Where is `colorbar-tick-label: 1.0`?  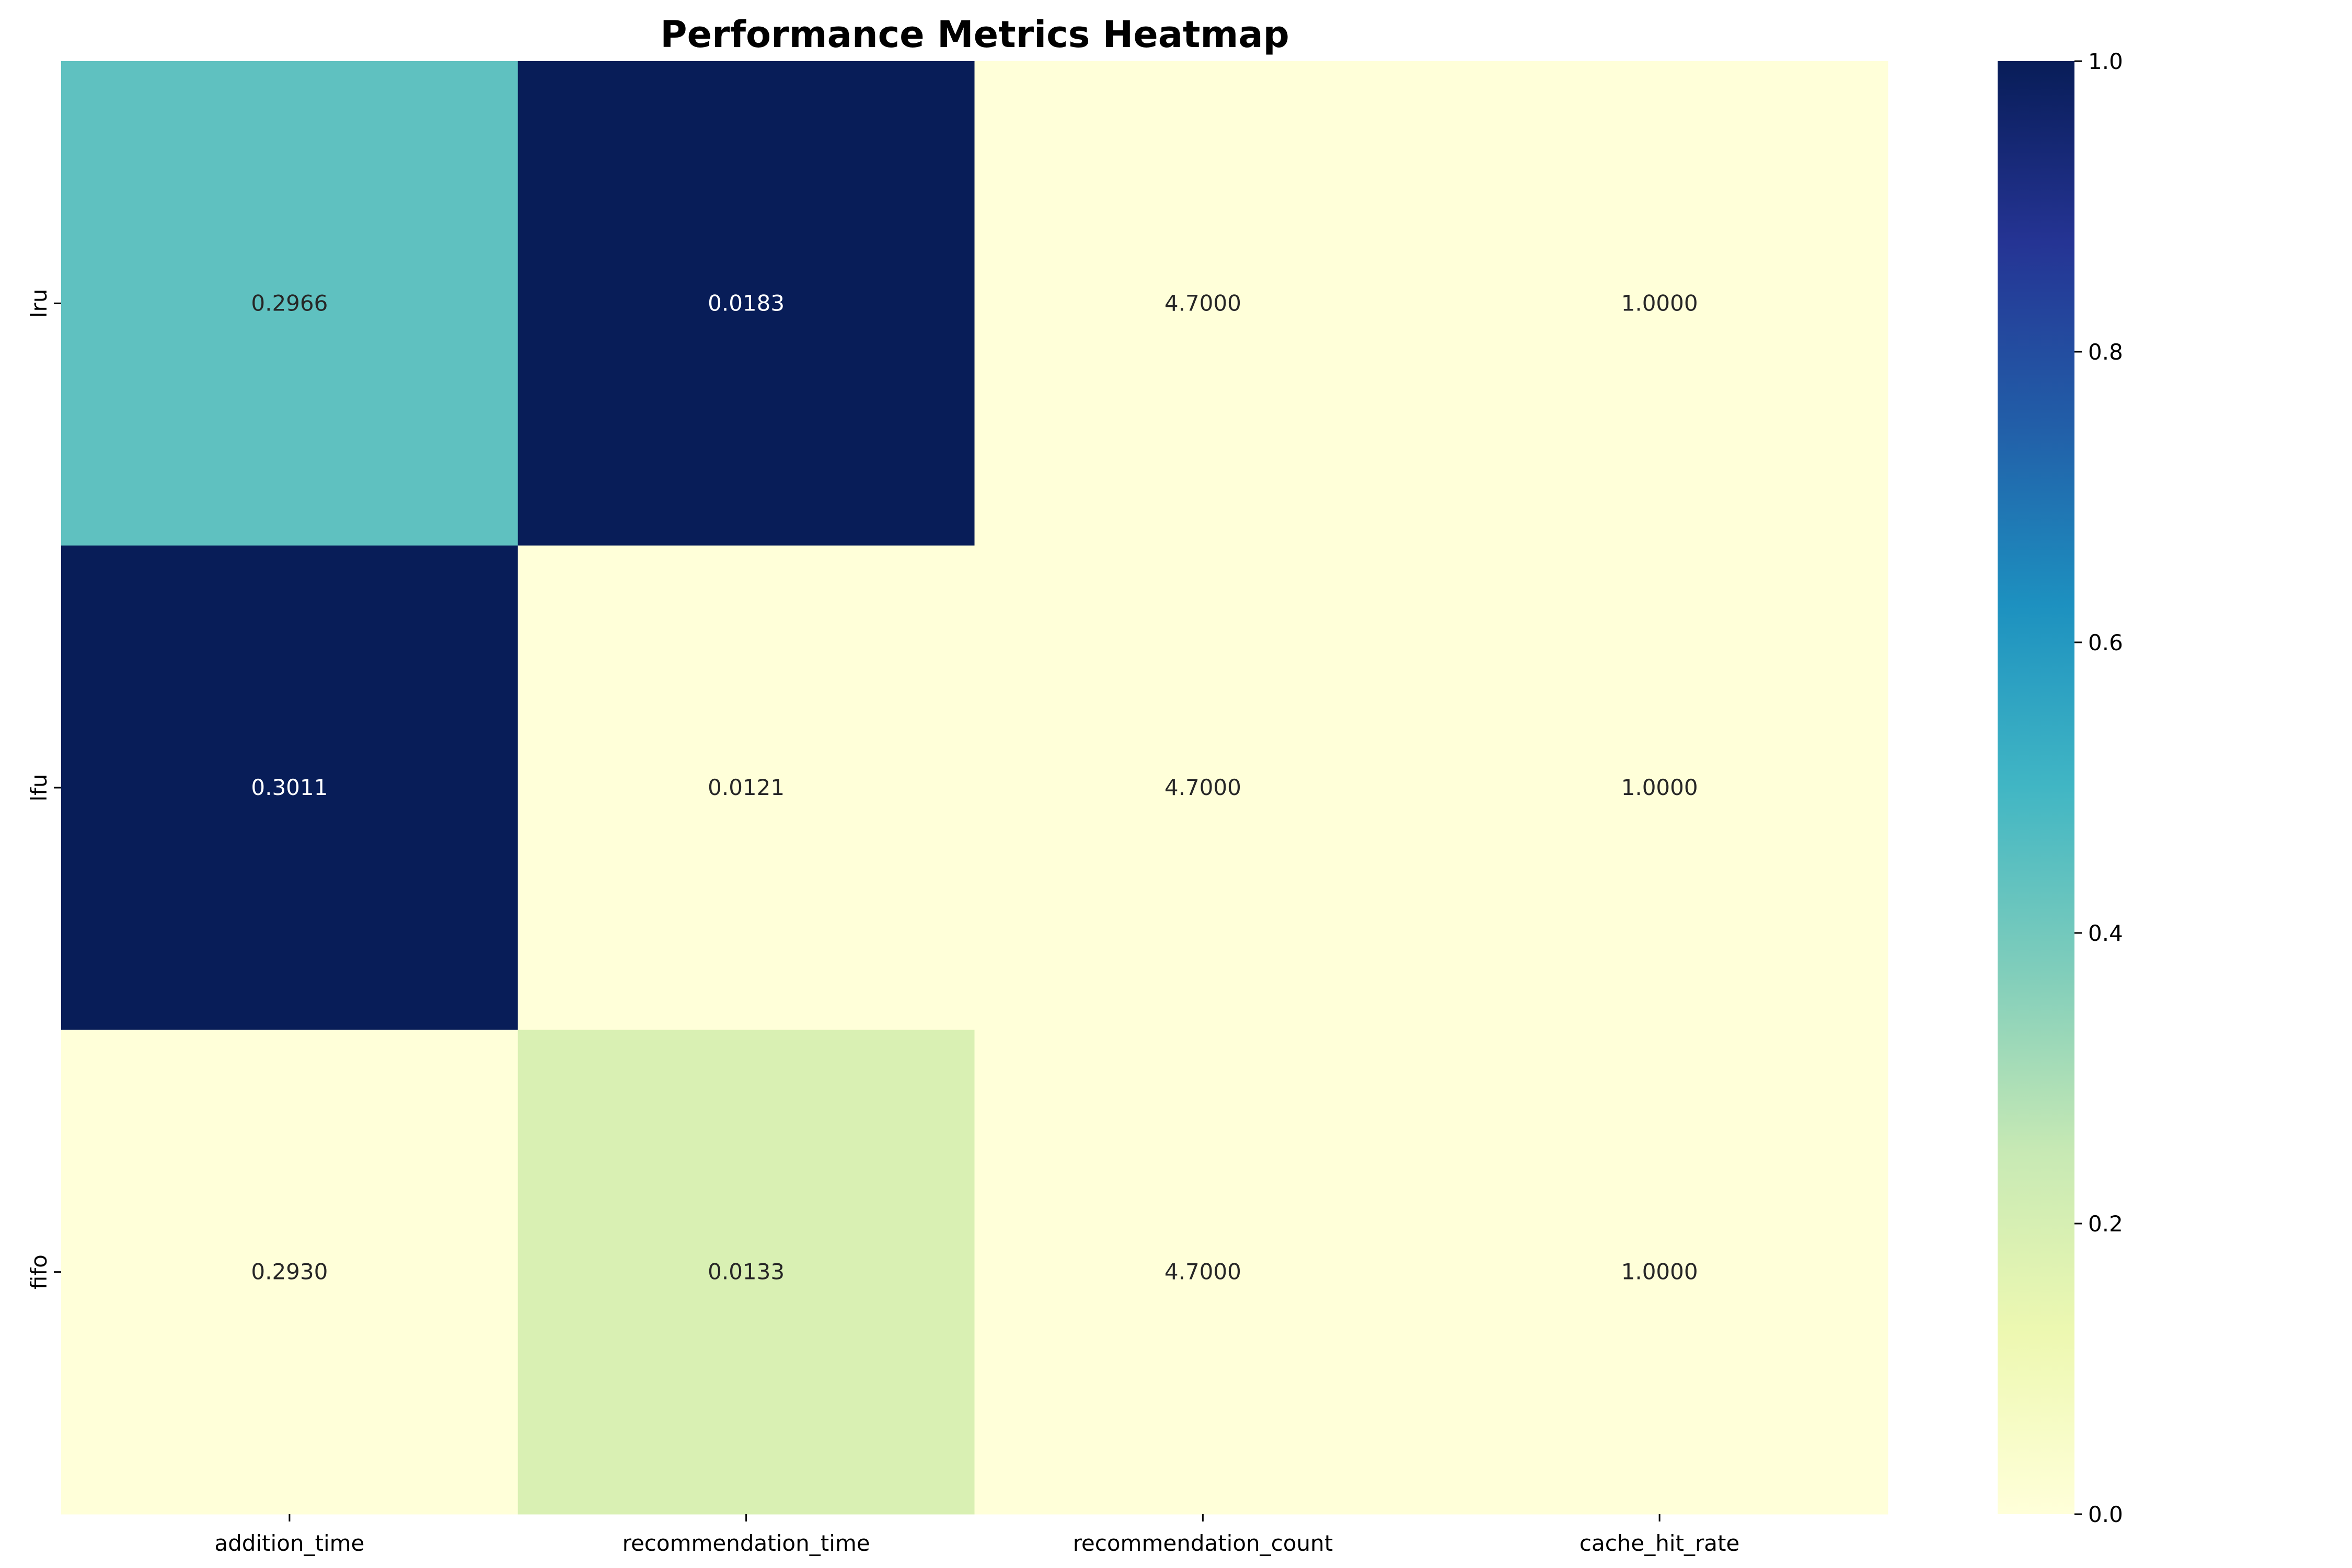
colorbar-tick-label: 1.0 is located at coordinates (2105, 61).